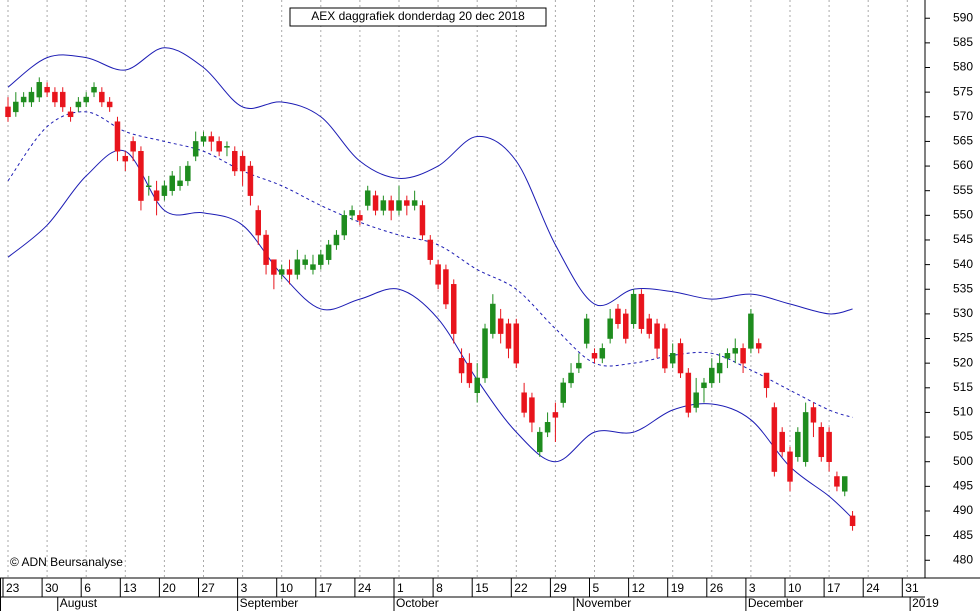  Describe the element at coordinates (365, 588) in the screenshot. I see `x-tick-label: 24` at that location.